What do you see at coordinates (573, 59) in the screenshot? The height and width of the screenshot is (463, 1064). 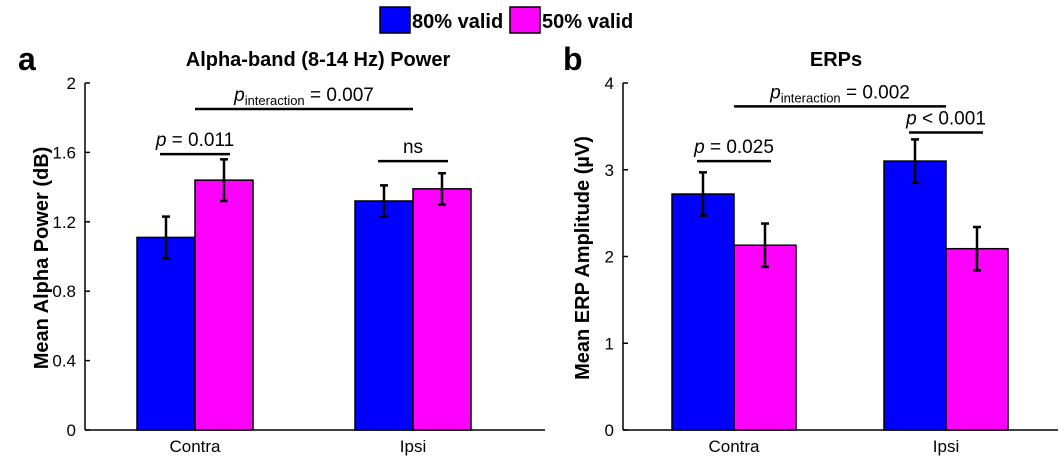 I see `panel-label-b: b` at bounding box center [573, 59].